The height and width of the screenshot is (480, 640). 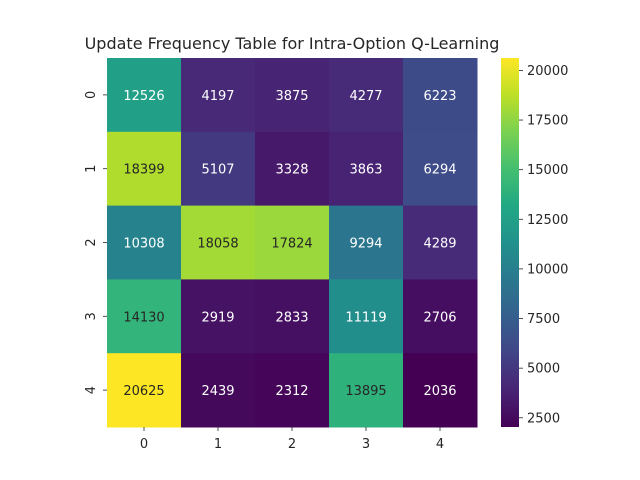 I want to click on cell-value-label: 13895, so click(x=365, y=391).